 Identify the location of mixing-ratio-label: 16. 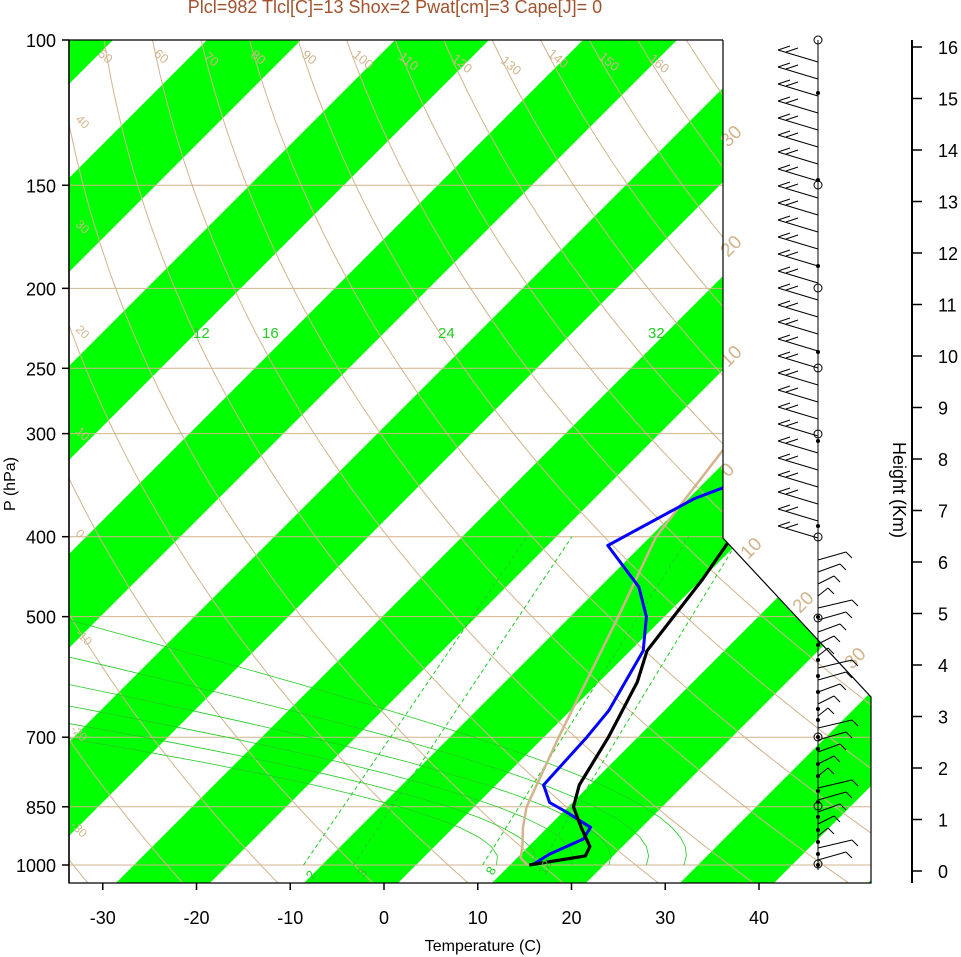
(270, 333).